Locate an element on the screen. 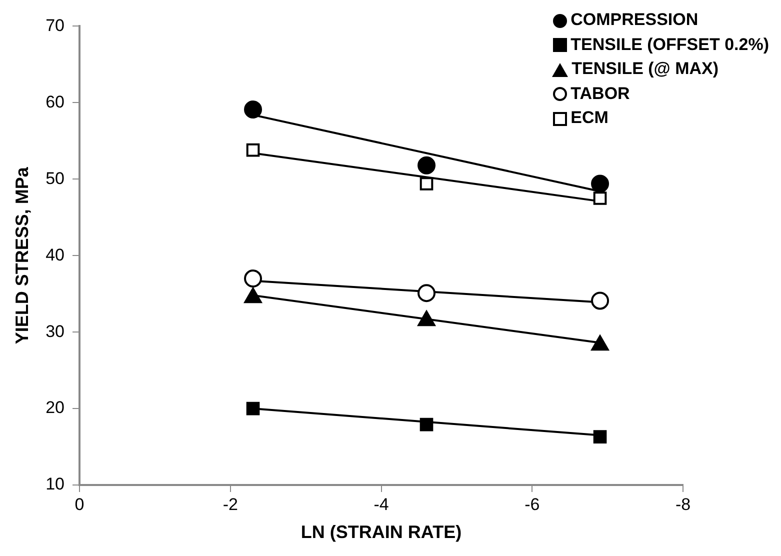  x-axis-title: LN (STRAIN RATE) is located at coordinates (381, 532).